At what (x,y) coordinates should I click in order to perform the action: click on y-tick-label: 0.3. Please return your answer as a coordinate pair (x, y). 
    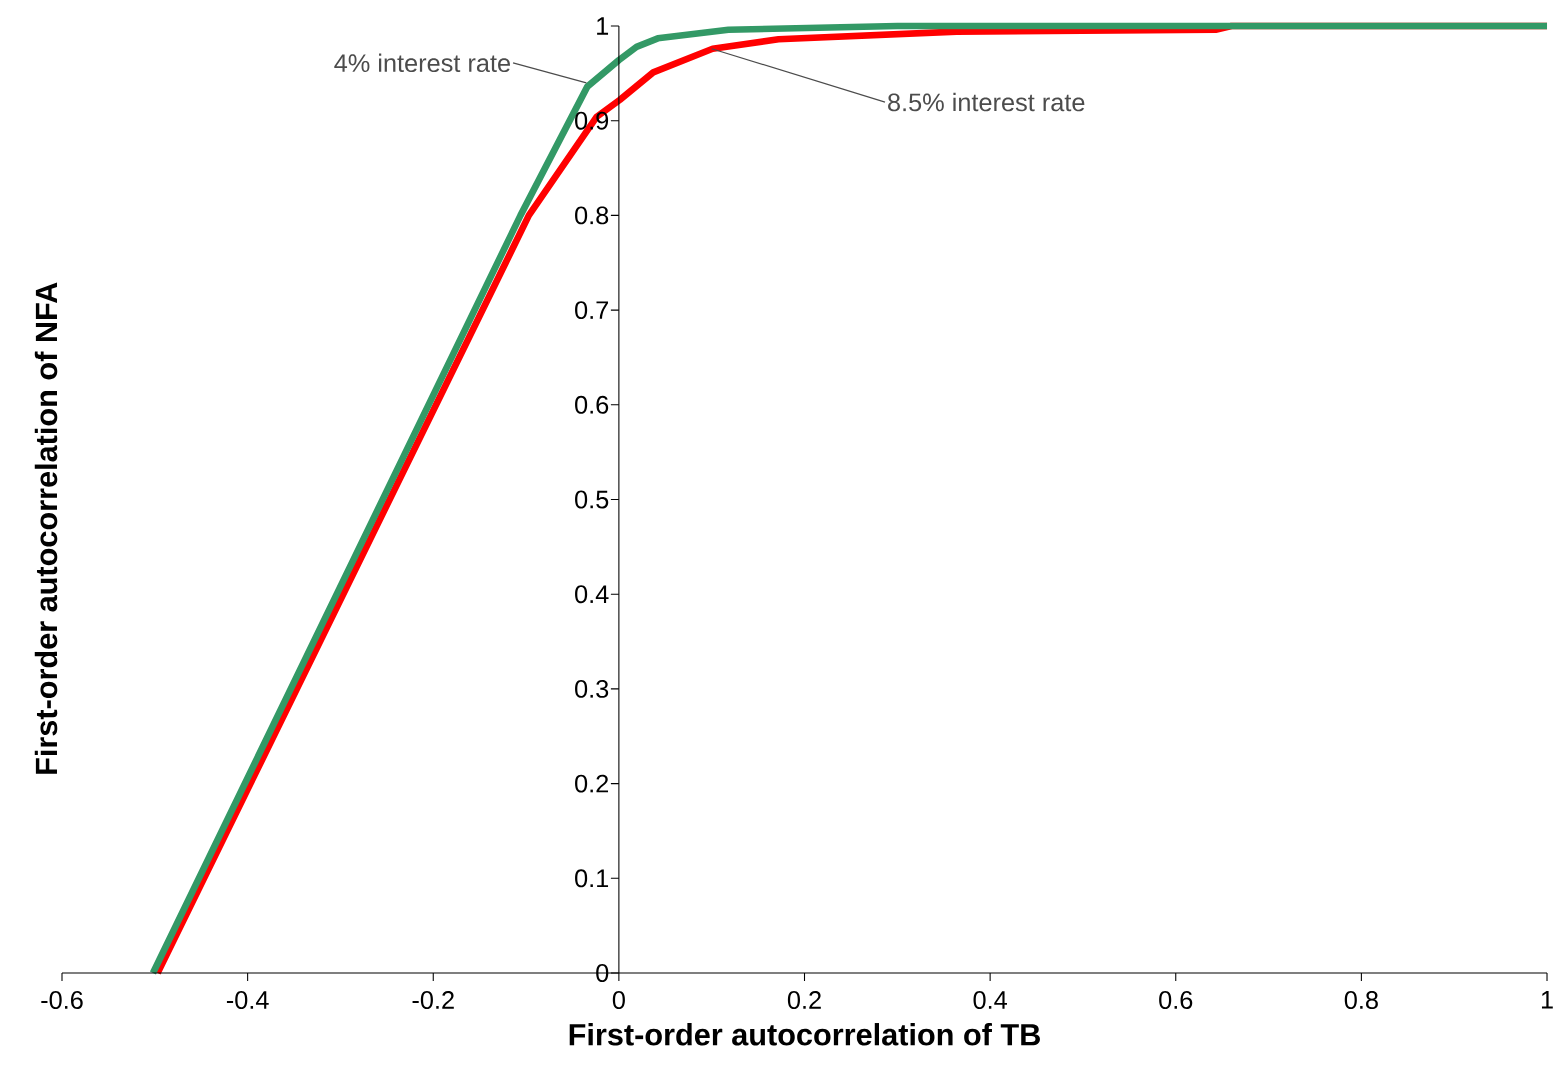
    Looking at the image, I should click on (592, 688).